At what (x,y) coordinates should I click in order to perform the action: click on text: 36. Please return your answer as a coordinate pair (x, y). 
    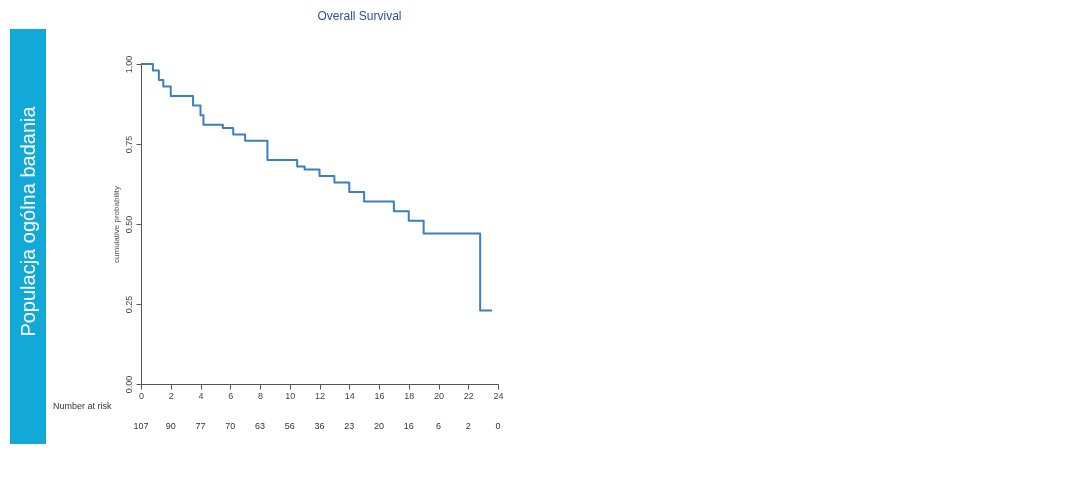
    Looking at the image, I should click on (319, 426).